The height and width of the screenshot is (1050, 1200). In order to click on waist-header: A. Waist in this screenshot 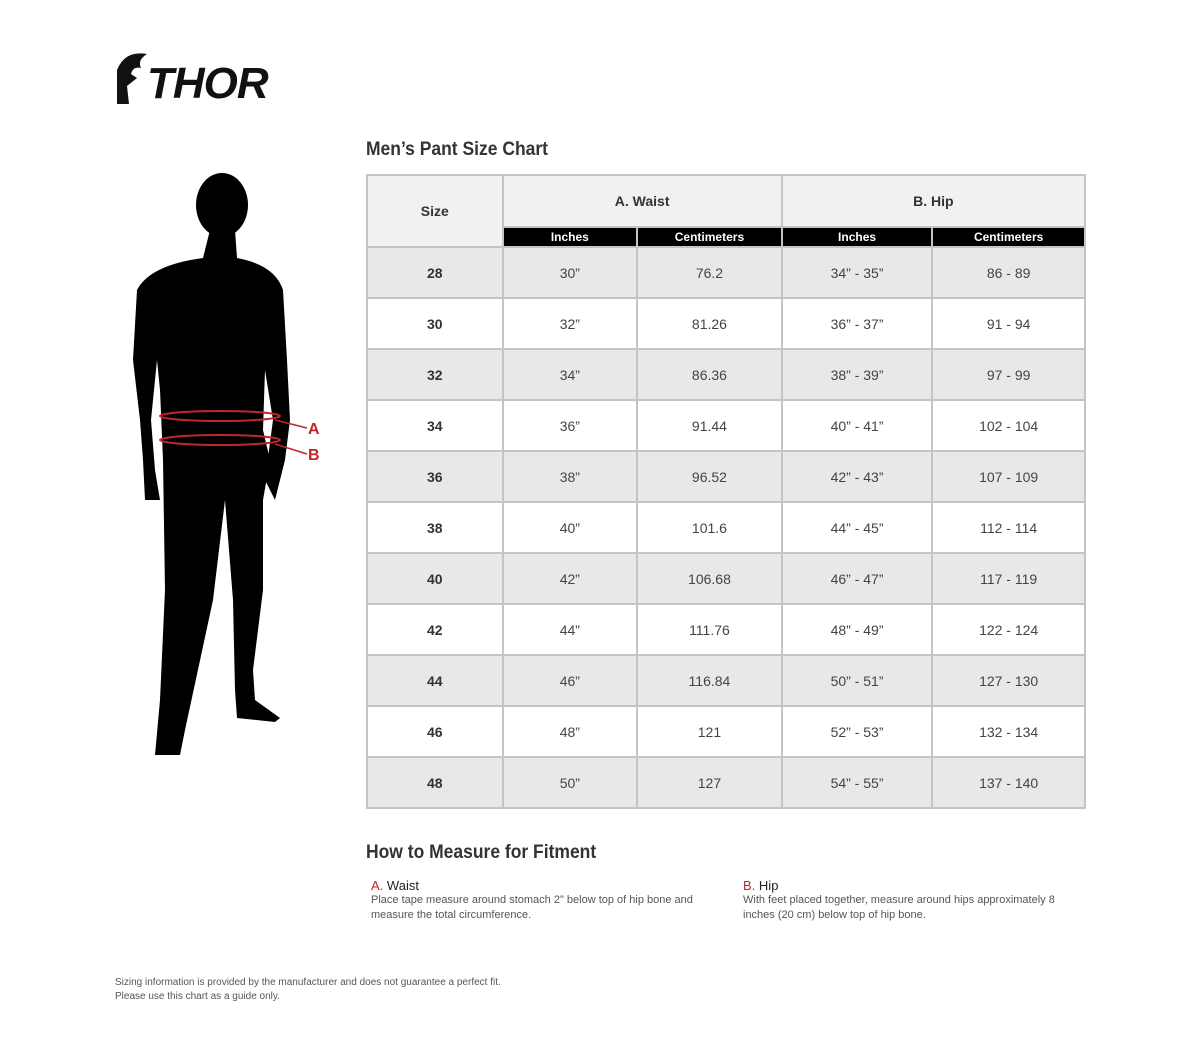, I will do `click(642, 201)`.